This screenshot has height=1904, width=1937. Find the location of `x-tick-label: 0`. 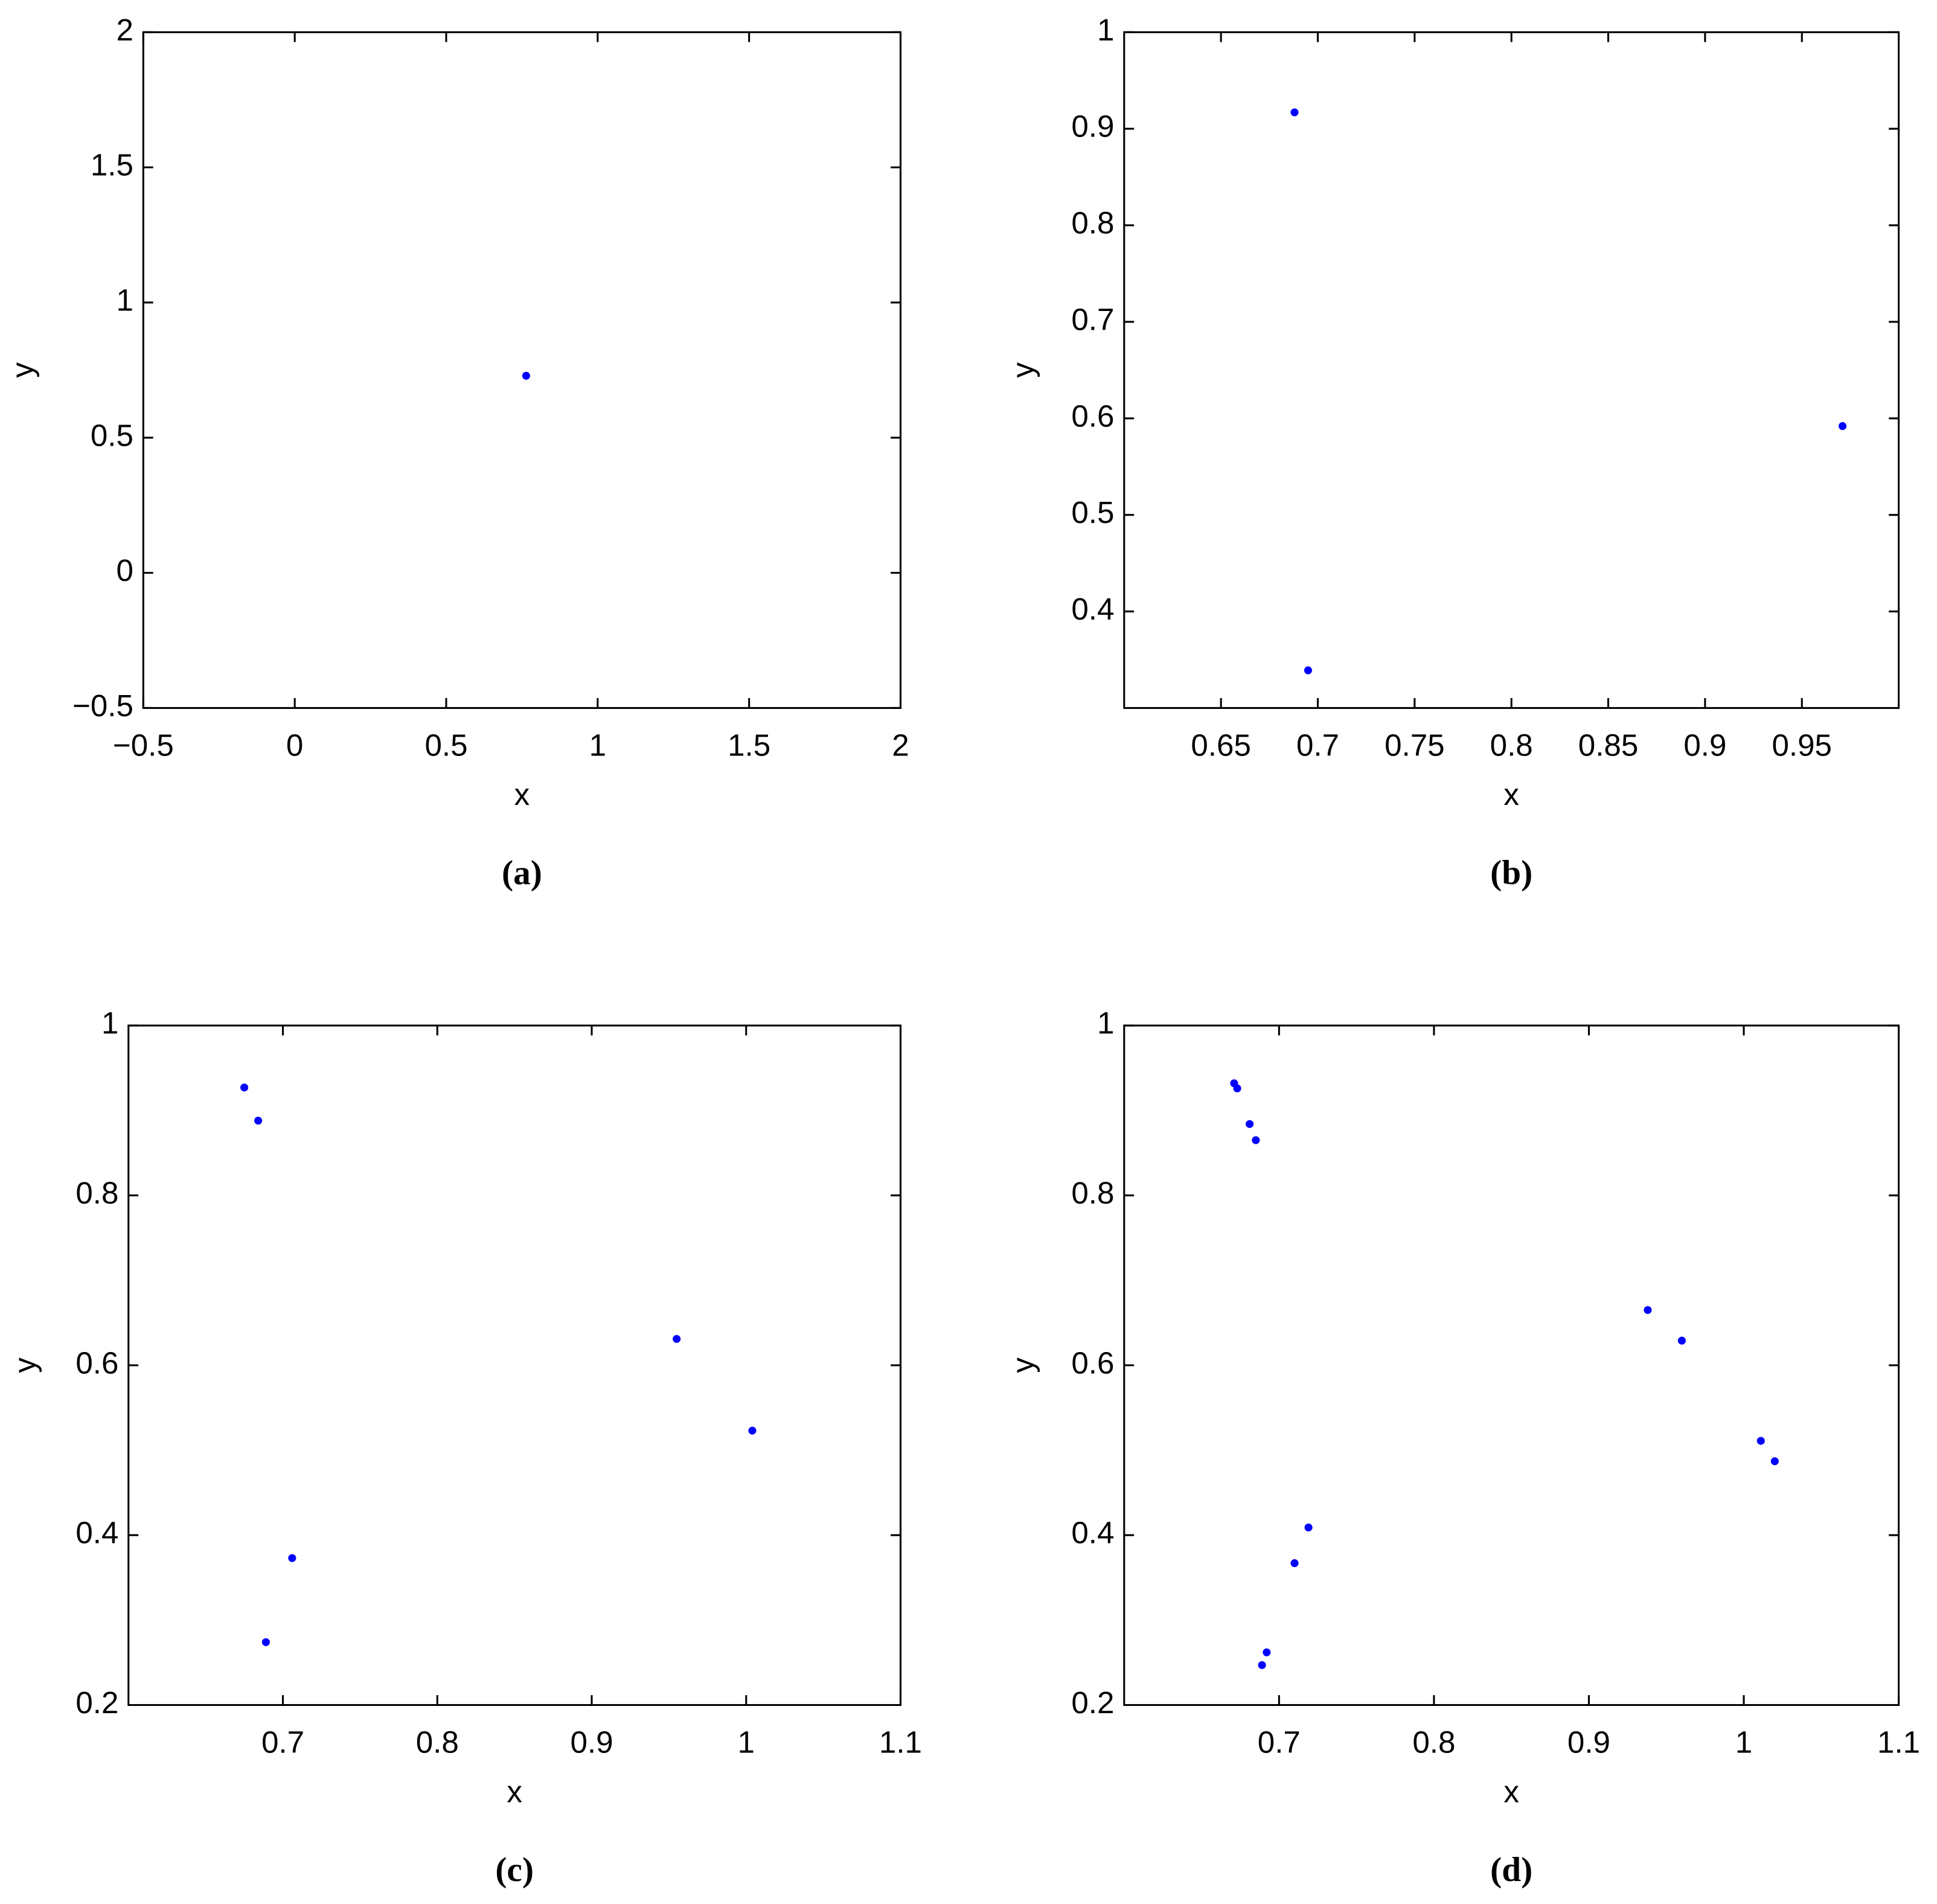

x-tick-label: 0 is located at coordinates (294, 745).